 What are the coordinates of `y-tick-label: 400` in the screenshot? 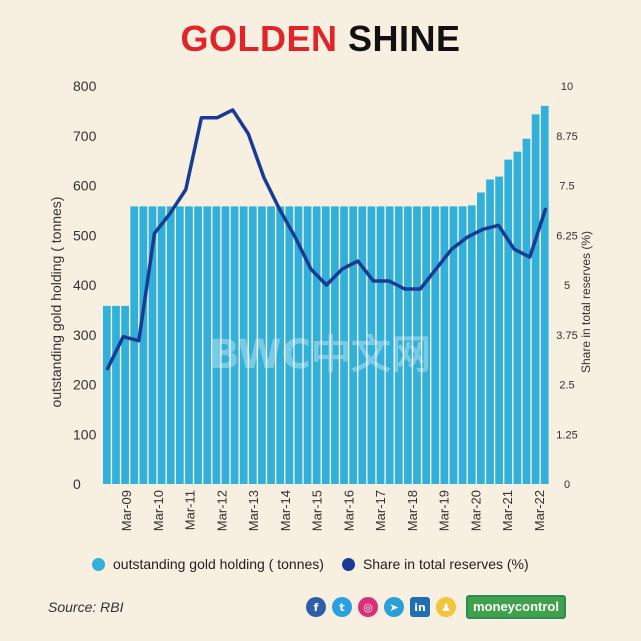 It's located at (85, 285).